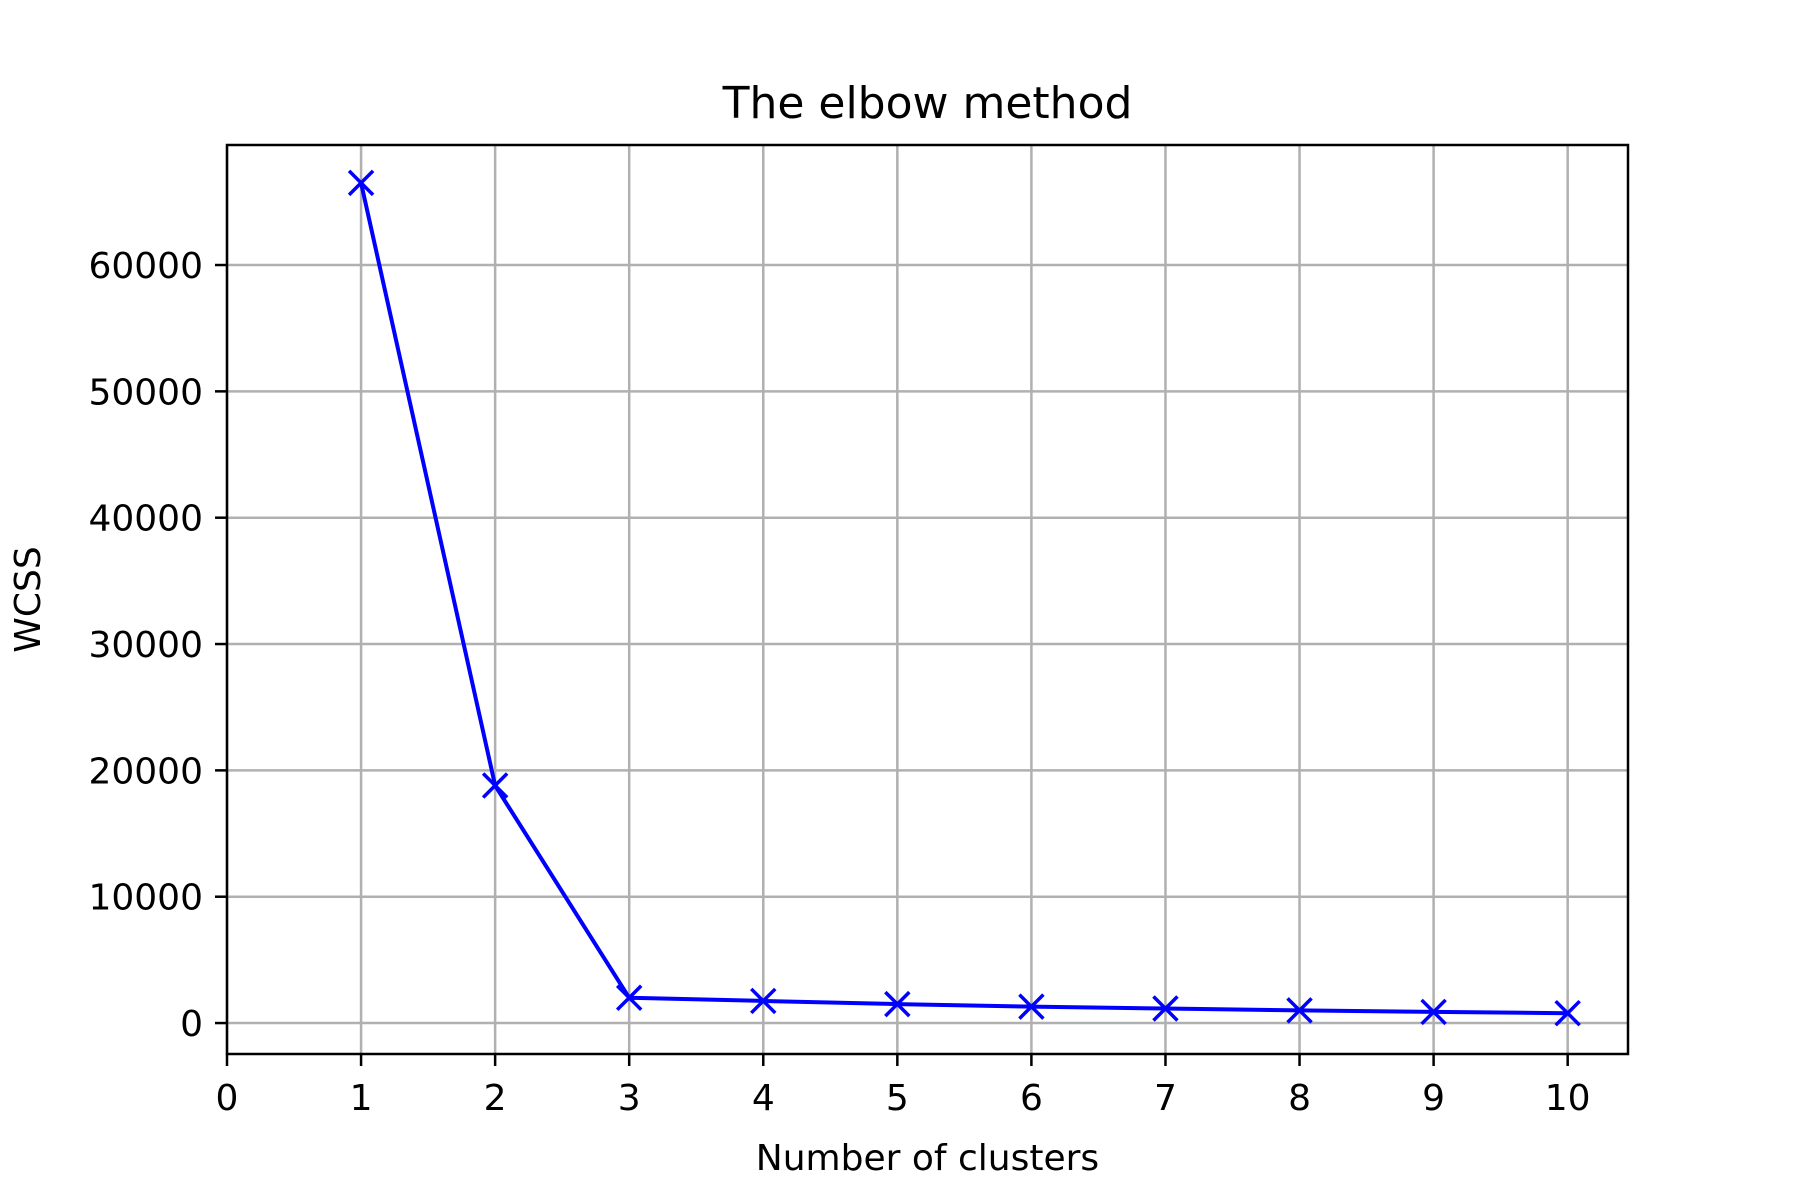  I want to click on x-tick-label: 6, so click(1031, 1098).